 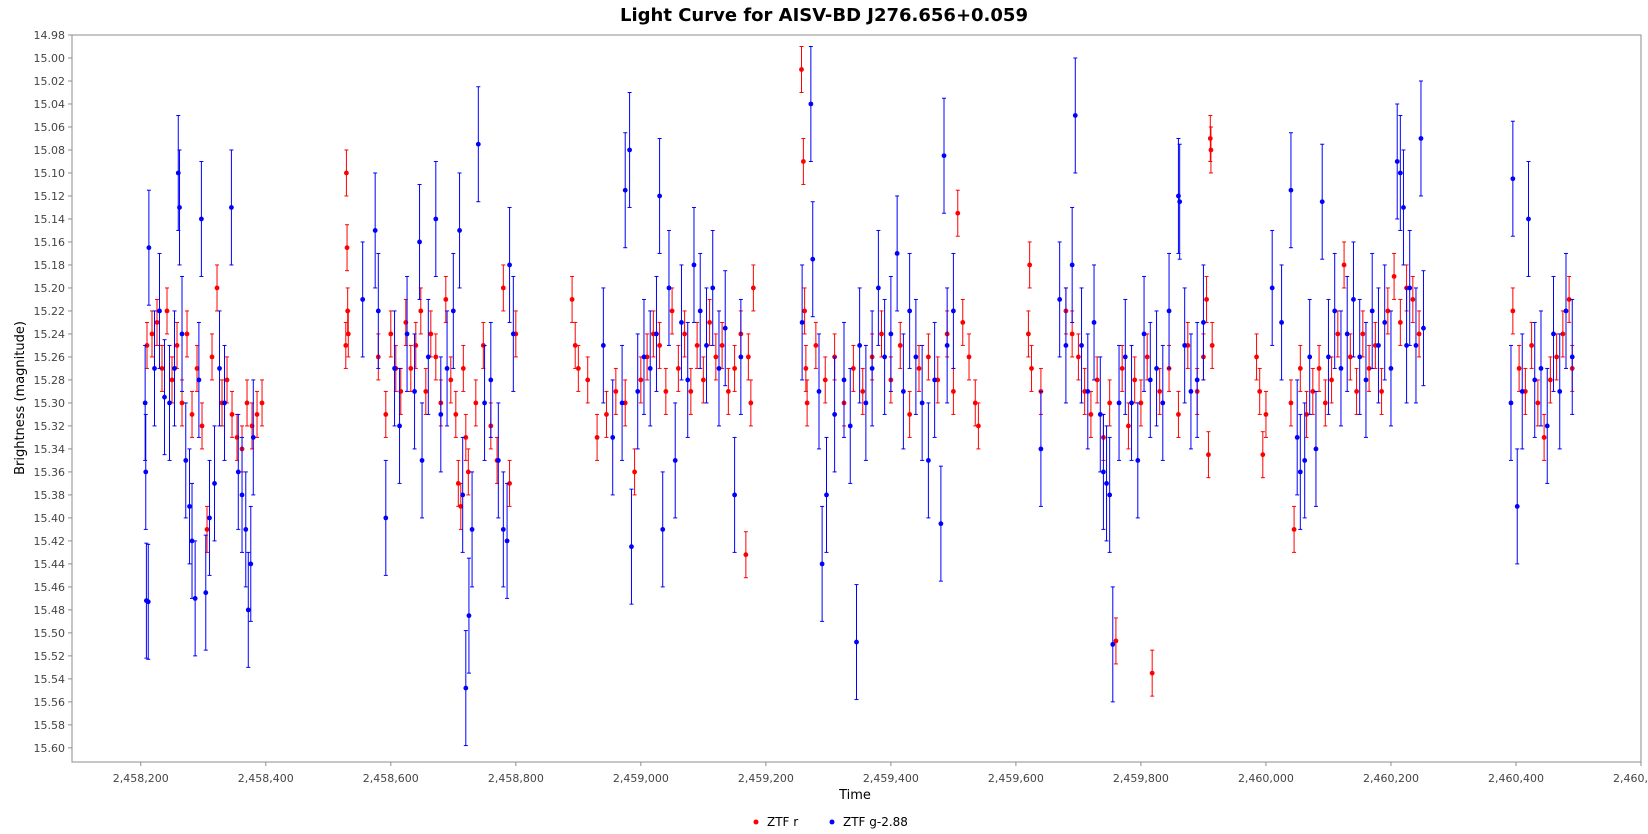 What do you see at coordinates (50, 334) in the screenshot?
I see `y-tick-label: 15.24` at bounding box center [50, 334].